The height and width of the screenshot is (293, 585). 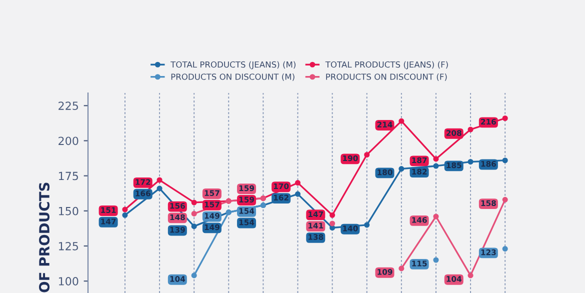 What do you see at coordinates (386, 77) in the screenshot?
I see `legend-label: PRODUCTS ON DISCOUNT (F)` at bounding box center [386, 77].